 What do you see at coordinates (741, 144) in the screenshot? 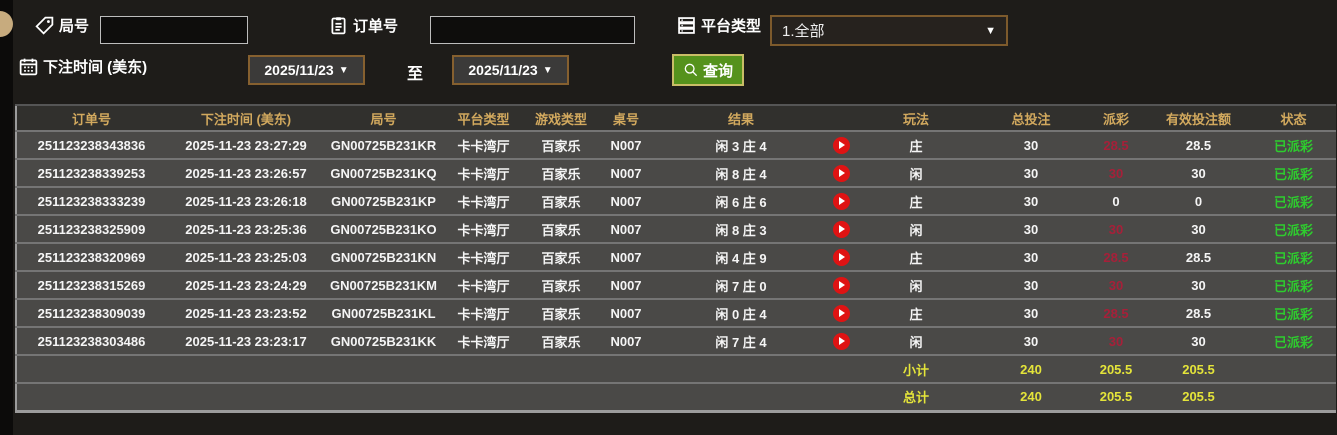
I see `cell-result: 闲 3 庄 4` at bounding box center [741, 144].